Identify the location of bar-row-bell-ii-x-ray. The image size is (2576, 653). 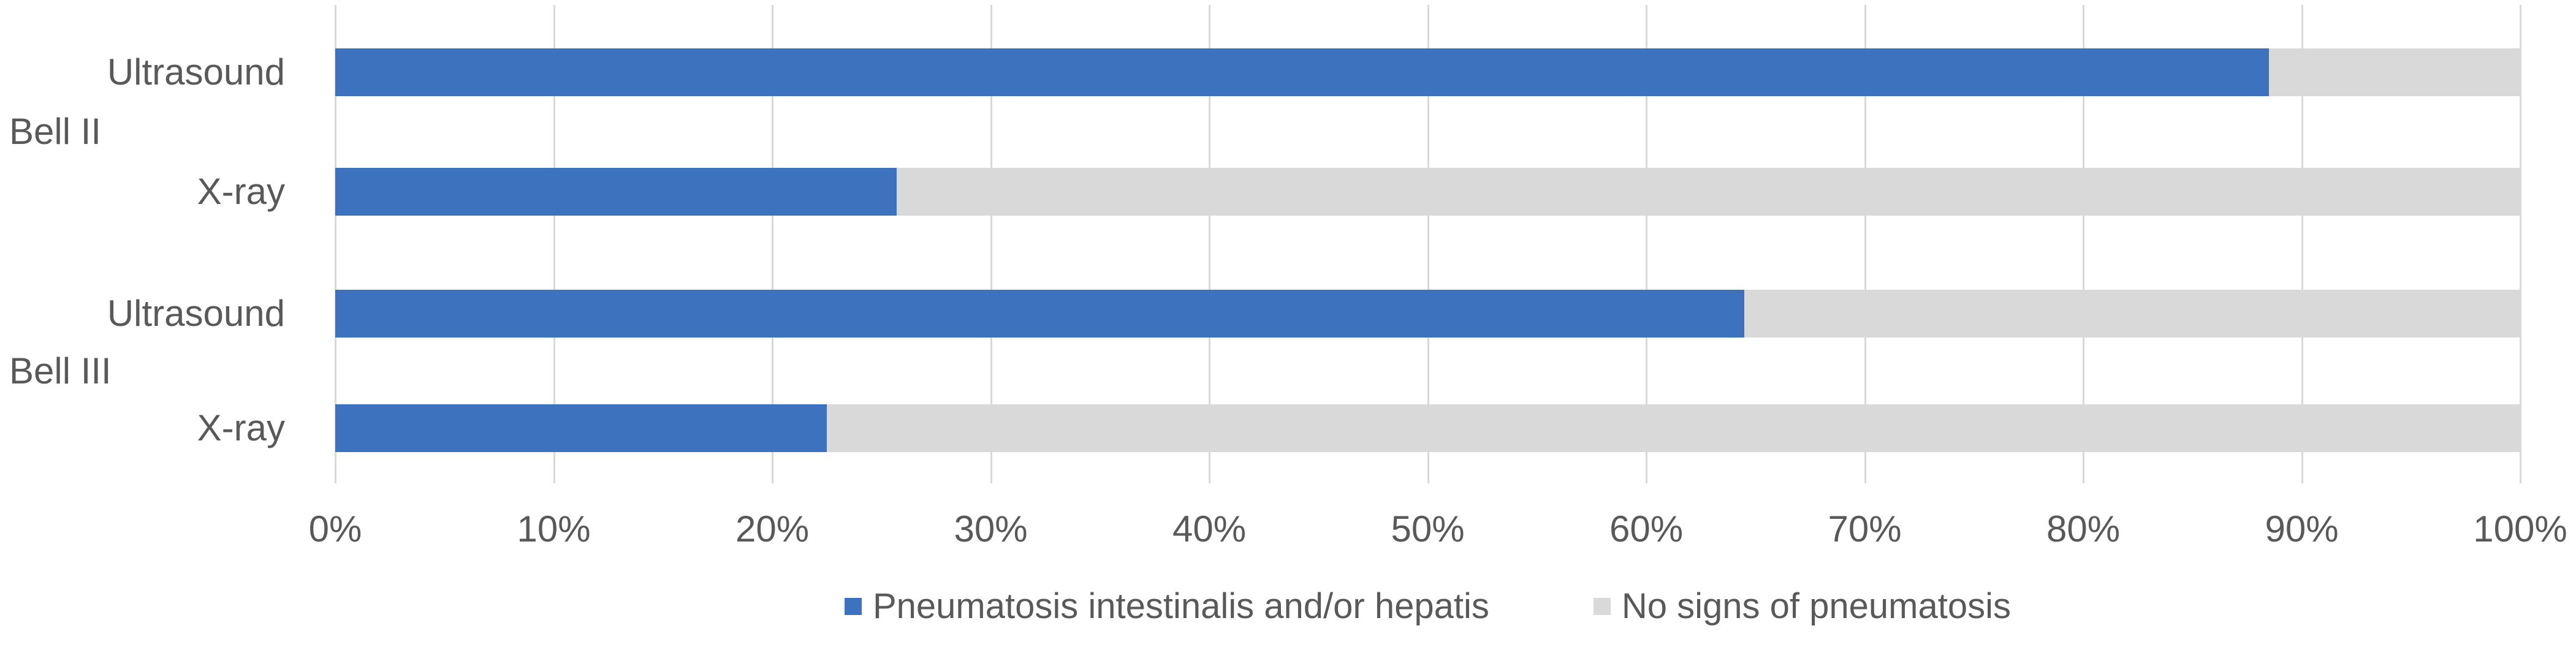
(1427, 192).